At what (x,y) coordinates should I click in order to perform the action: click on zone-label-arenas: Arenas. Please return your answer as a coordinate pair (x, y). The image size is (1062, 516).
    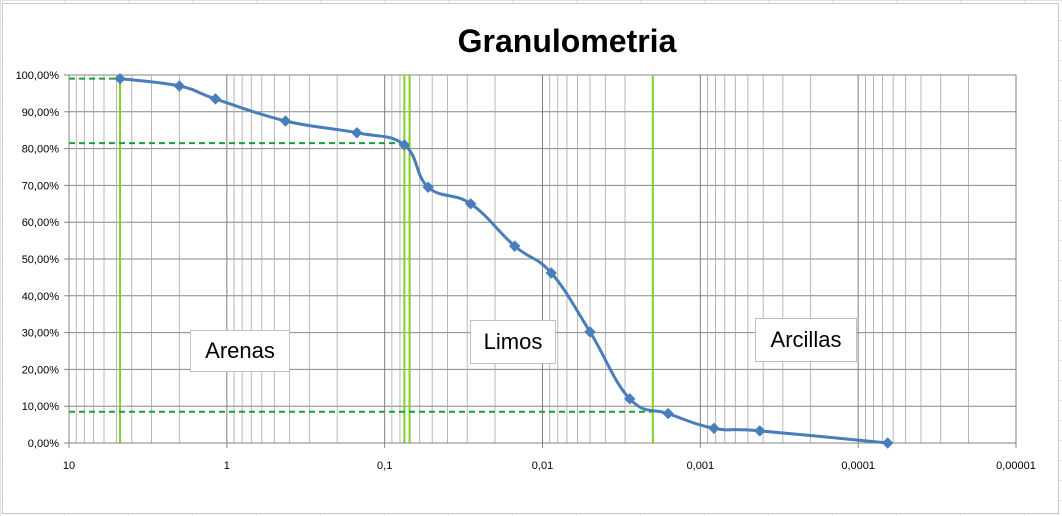
    Looking at the image, I should click on (240, 351).